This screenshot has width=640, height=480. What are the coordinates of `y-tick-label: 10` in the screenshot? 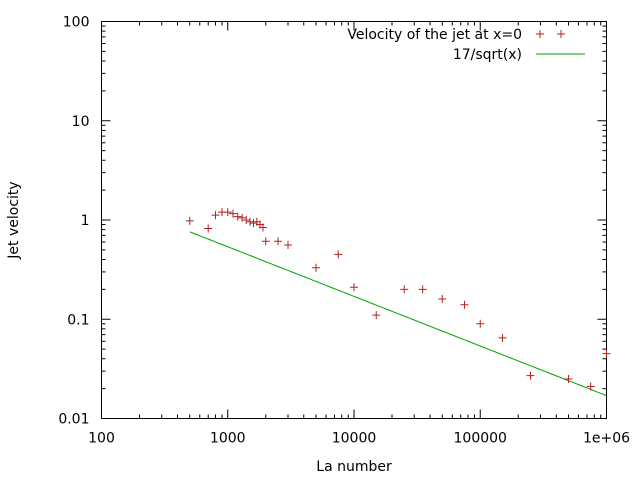 It's located at (81, 122).